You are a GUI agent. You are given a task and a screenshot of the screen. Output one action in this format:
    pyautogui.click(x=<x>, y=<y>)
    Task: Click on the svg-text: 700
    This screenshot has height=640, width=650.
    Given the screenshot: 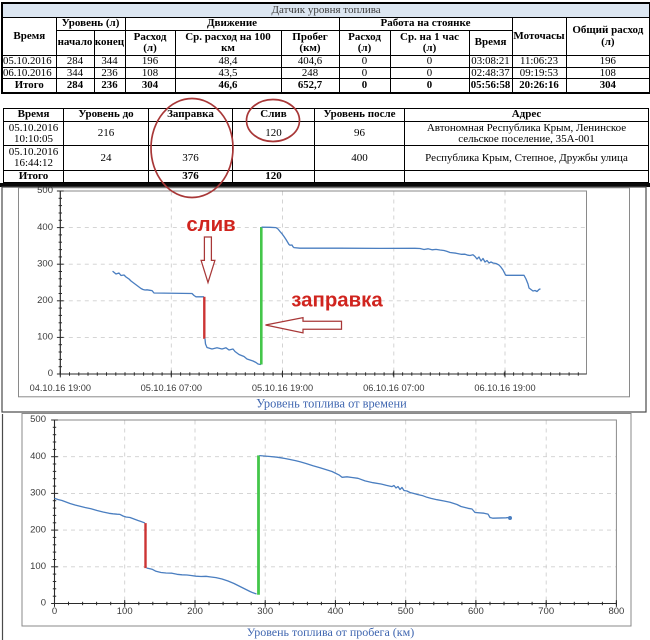 What is the action you would take?
    pyautogui.click(x=546, y=611)
    